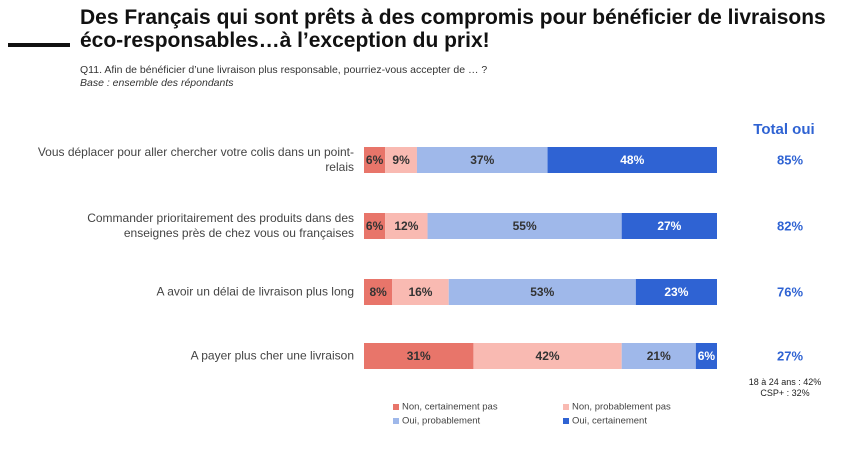 The width and height of the screenshot is (860, 449). I want to click on data-label: 23%, so click(676, 292).